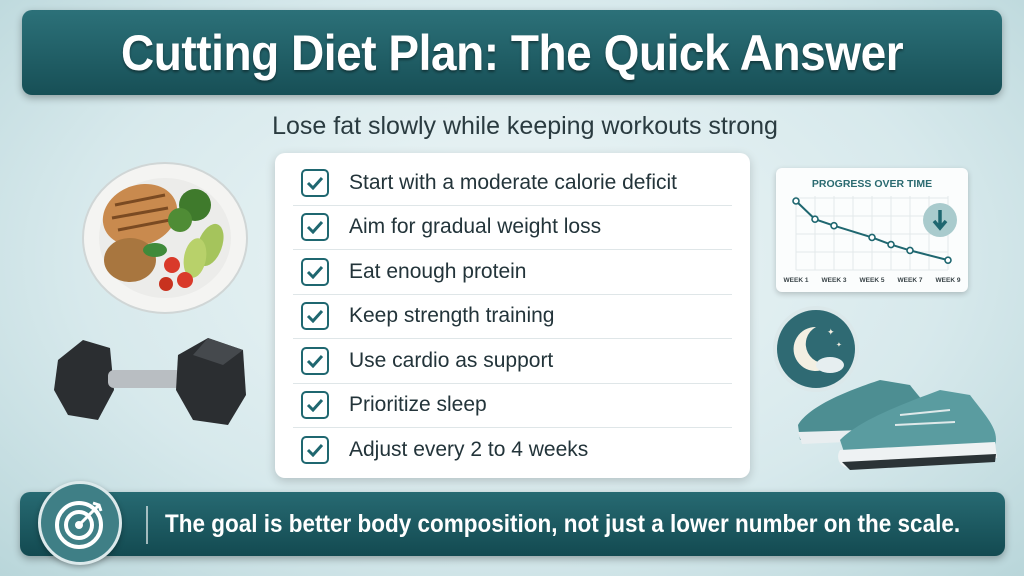 The width and height of the screenshot is (1024, 576). I want to click on checklist-item-label: Adjust every 2 to 4 weeks, so click(469, 450).